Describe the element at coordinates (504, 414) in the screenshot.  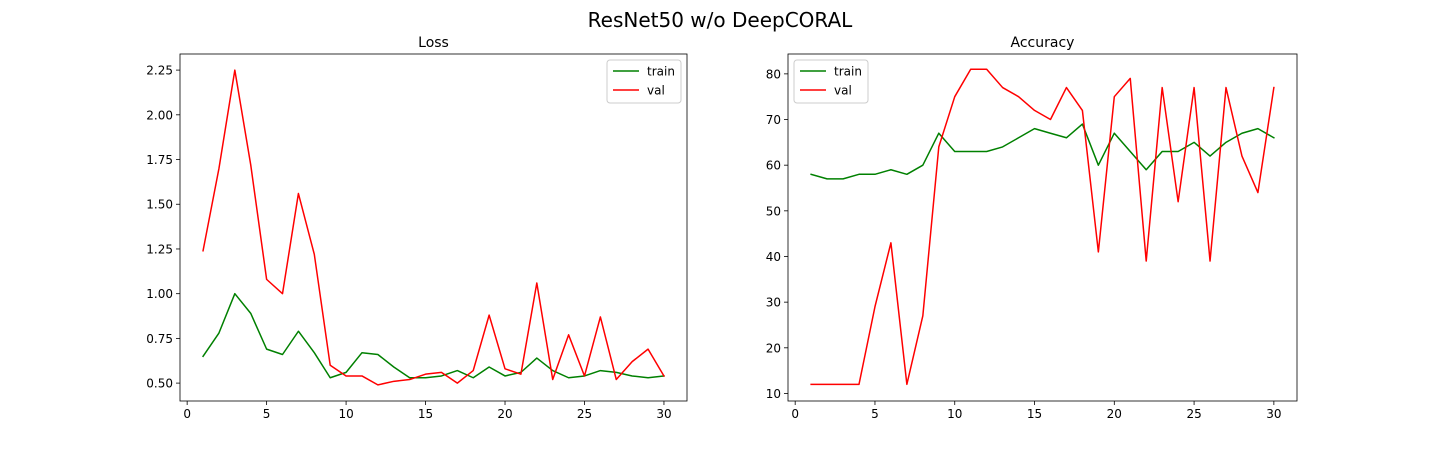
I see `loss-x-tick-label: 20` at that location.